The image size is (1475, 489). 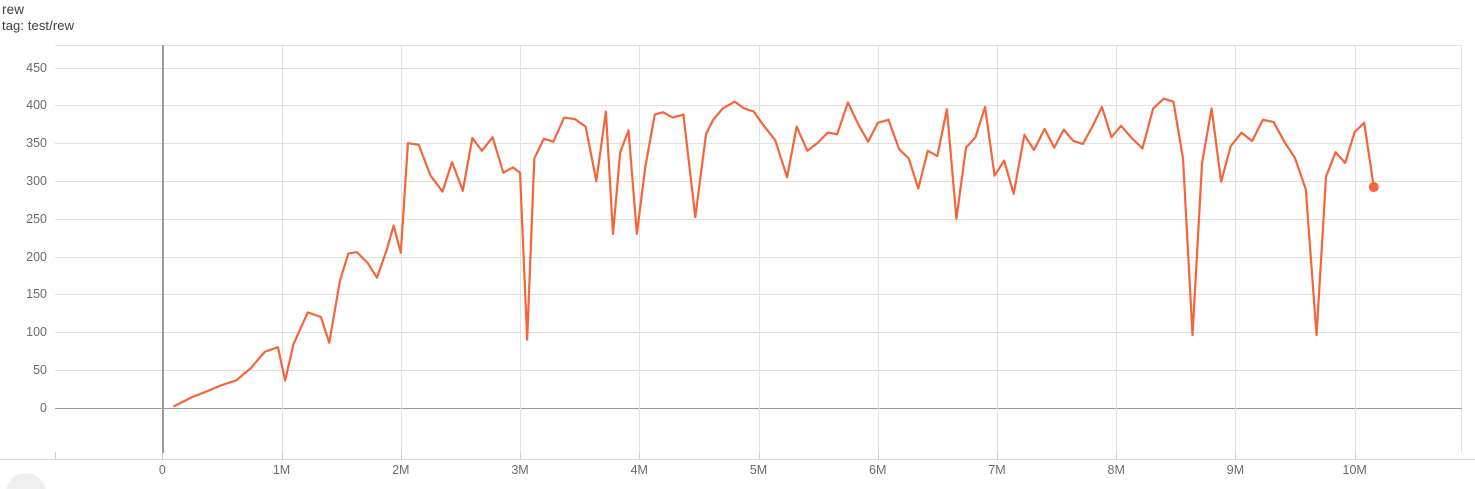 I want to click on y-tick-label-450: 450, so click(x=36, y=67).